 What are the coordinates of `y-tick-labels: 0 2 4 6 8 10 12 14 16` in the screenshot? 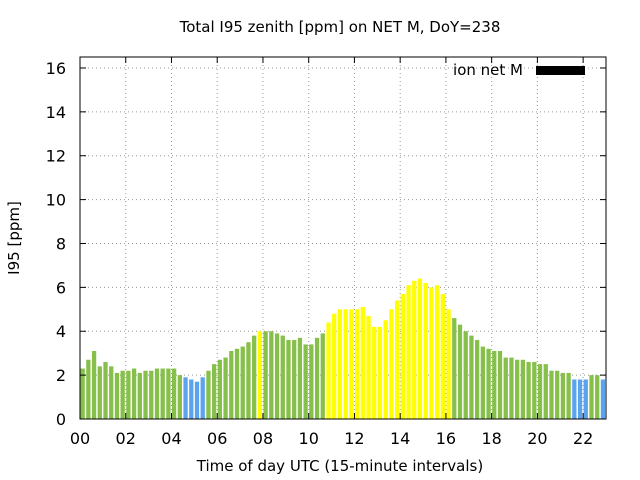 It's located at (56, 244).